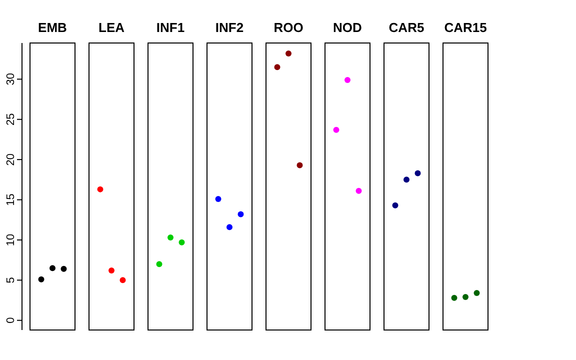  Describe the element at coordinates (347, 27) in the screenshot. I see `x-tick-label: NOD` at that location.